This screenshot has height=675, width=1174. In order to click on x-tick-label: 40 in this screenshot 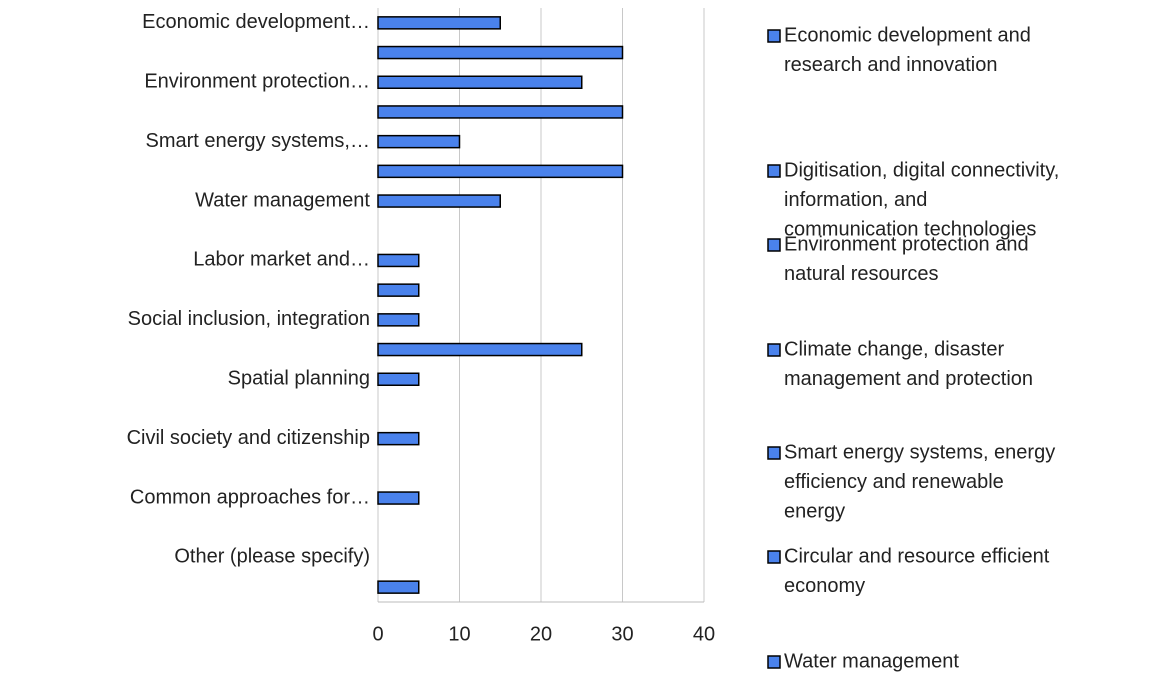, I will do `click(704, 634)`.